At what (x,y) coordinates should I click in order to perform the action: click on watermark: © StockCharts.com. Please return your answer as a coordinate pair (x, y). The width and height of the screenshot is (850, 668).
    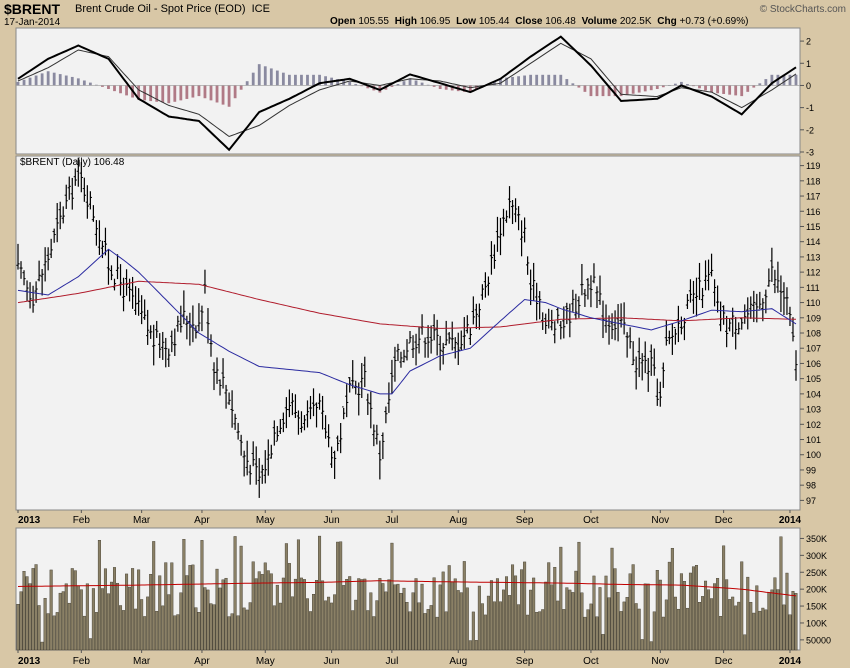
    Looking at the image, I should click on (802, 9).